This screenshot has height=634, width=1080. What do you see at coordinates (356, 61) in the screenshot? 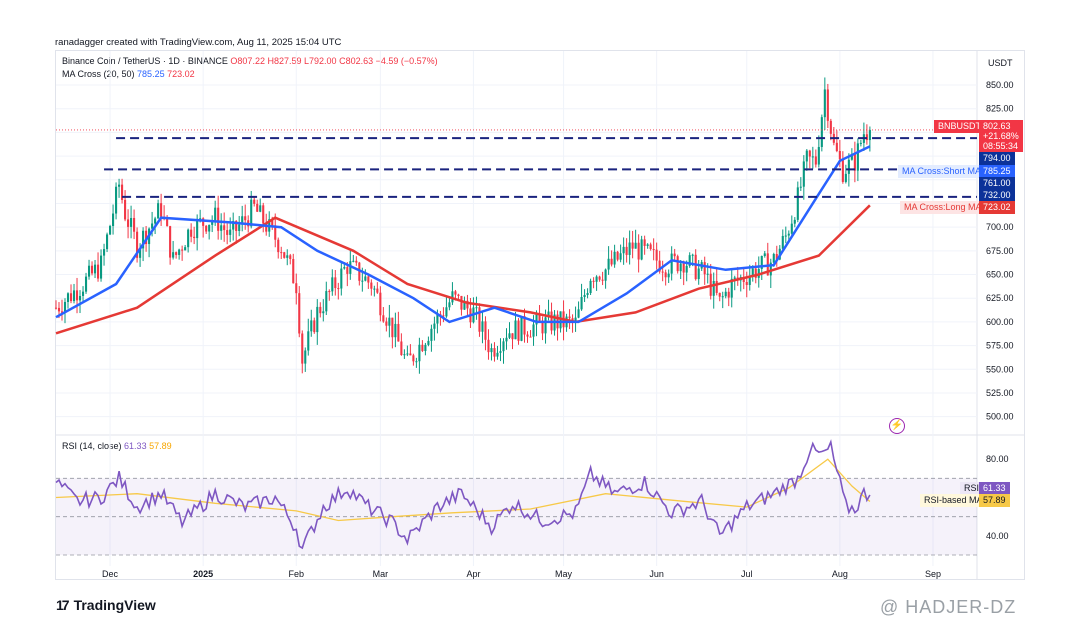
I see `legend-close: C802.63` at bounding box center [356, 61].